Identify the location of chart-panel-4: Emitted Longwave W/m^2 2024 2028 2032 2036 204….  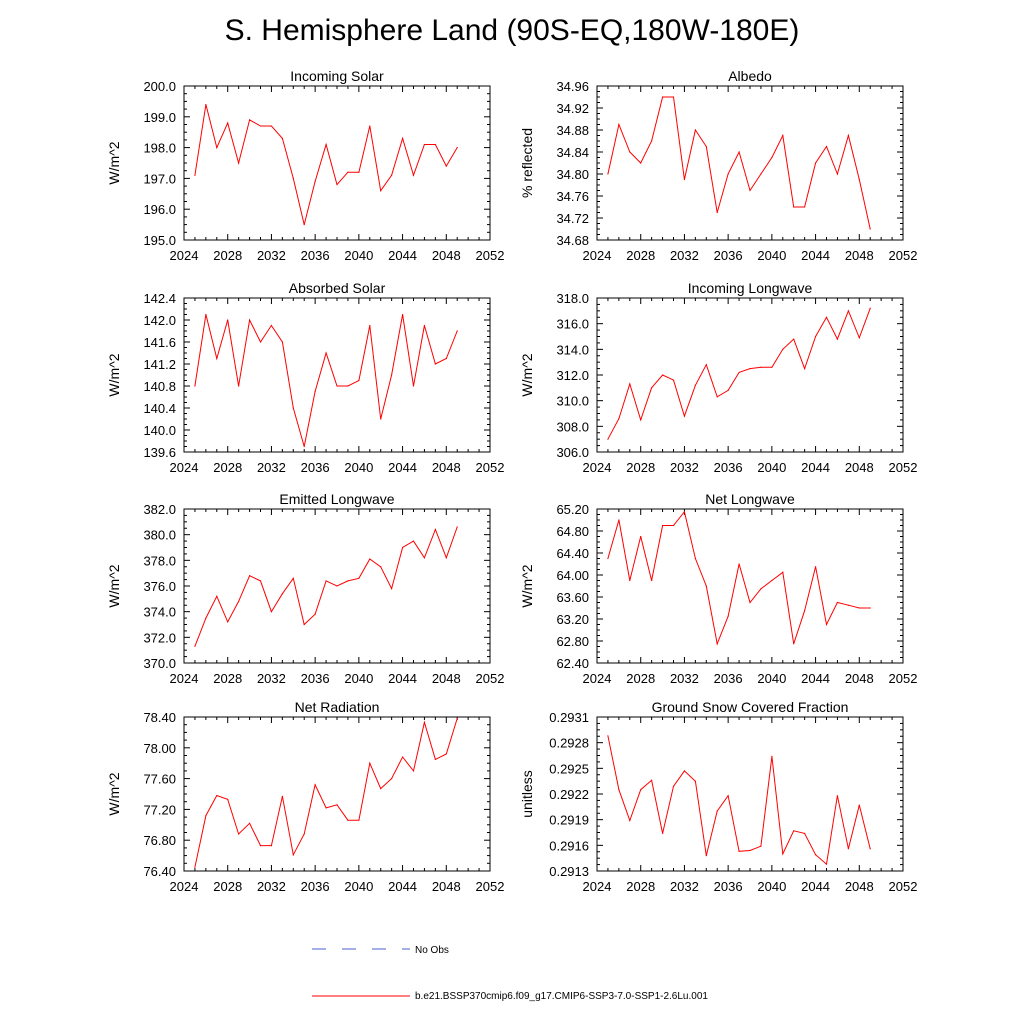
(305, 588).